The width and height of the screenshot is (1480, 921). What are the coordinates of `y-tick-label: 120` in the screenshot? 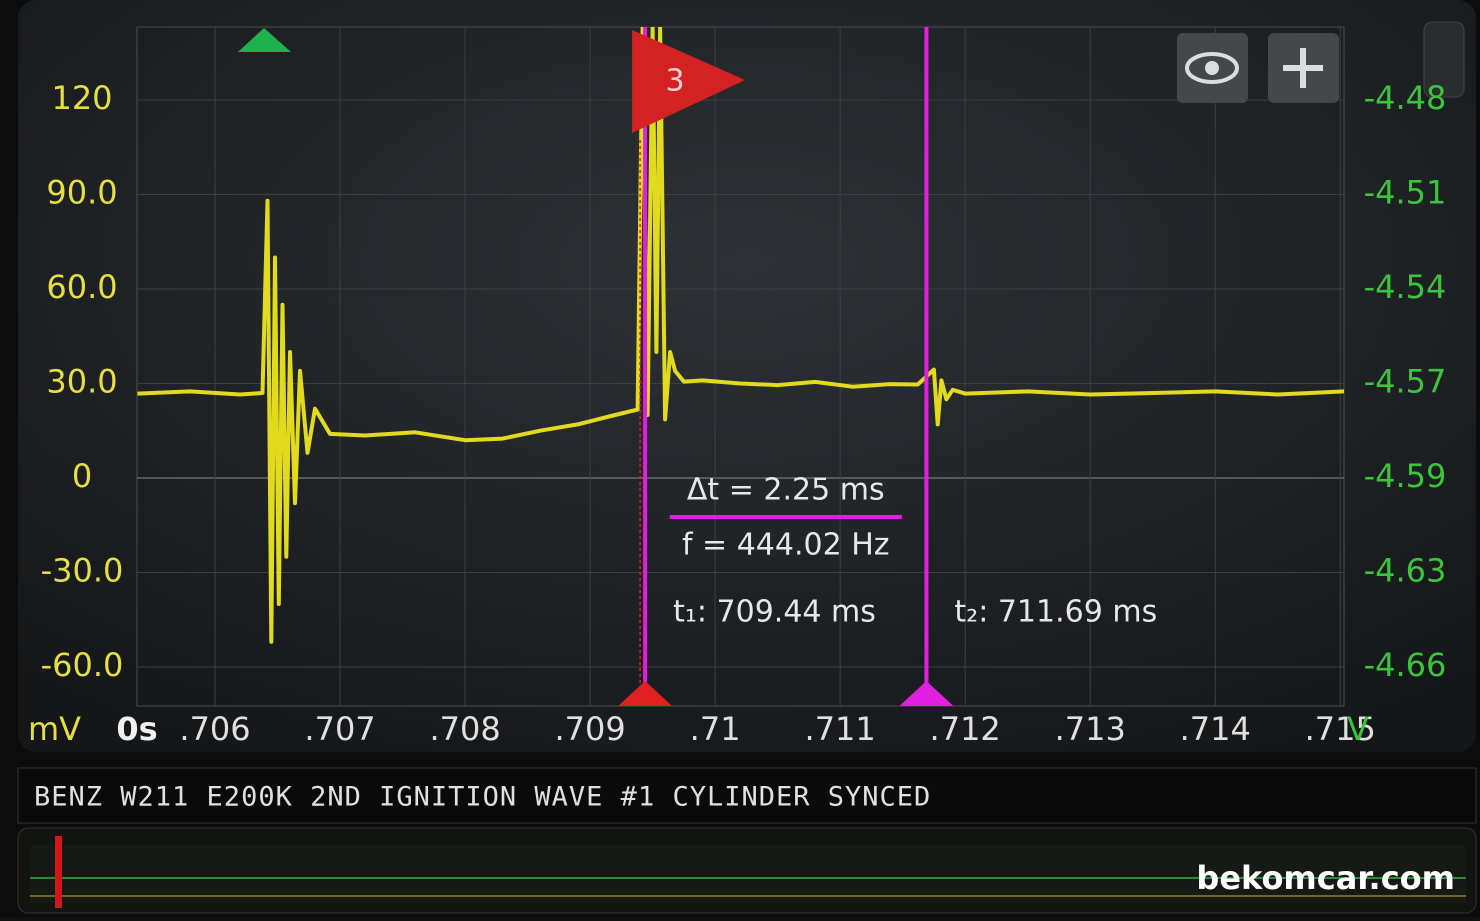 It's located at (81, 98).